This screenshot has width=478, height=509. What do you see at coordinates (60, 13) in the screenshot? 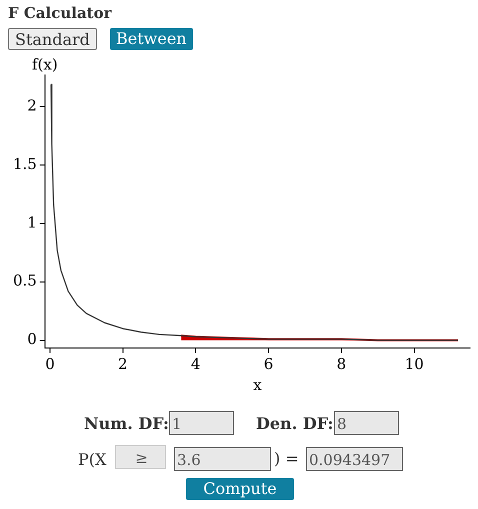
I see `chart-title: F Calculator` at bounding box center [60, 13].